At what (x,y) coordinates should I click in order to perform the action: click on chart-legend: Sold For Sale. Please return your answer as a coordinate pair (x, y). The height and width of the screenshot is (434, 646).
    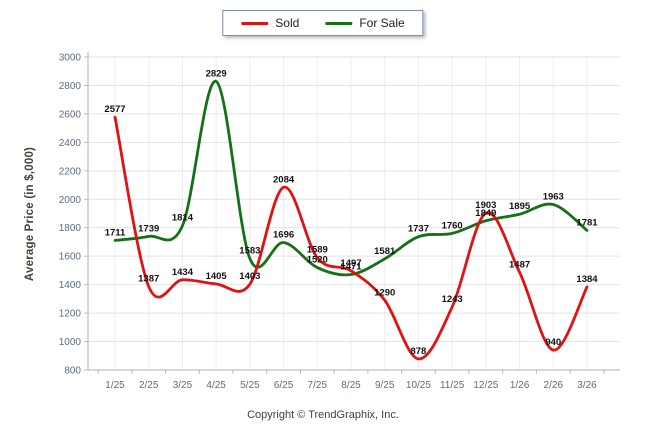
    Looking at the image, I should click on (323, 23).